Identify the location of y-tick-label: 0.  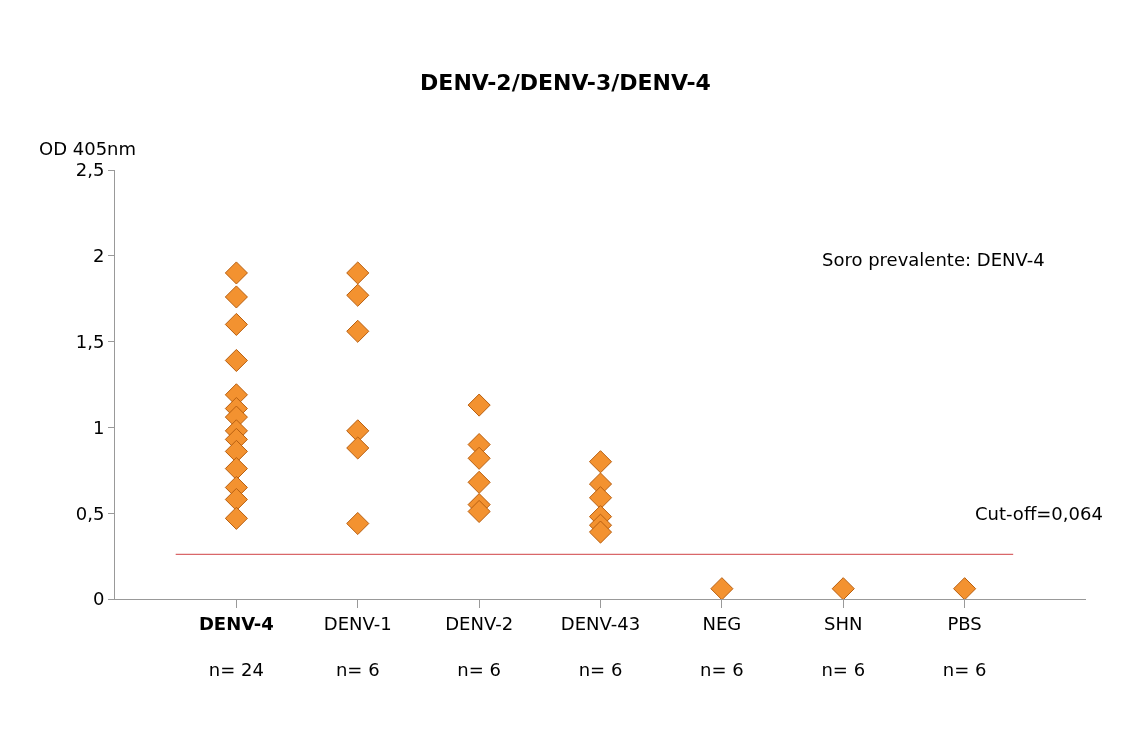
(98, 599).